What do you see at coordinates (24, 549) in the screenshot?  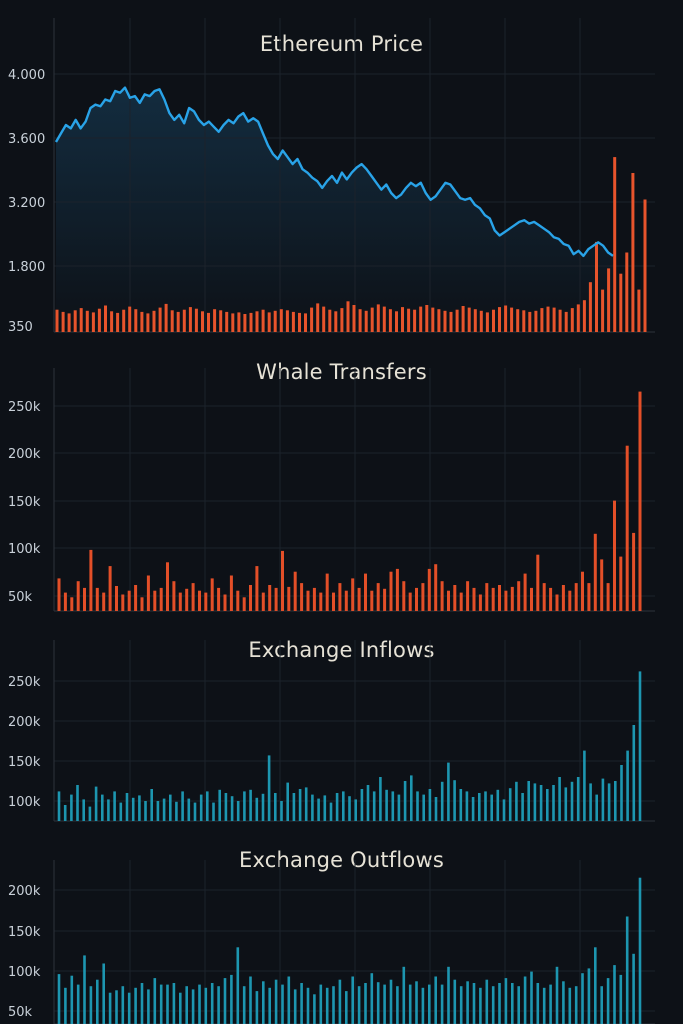 I see `y-tick-label: 100k` at bounding box center [24, 549].